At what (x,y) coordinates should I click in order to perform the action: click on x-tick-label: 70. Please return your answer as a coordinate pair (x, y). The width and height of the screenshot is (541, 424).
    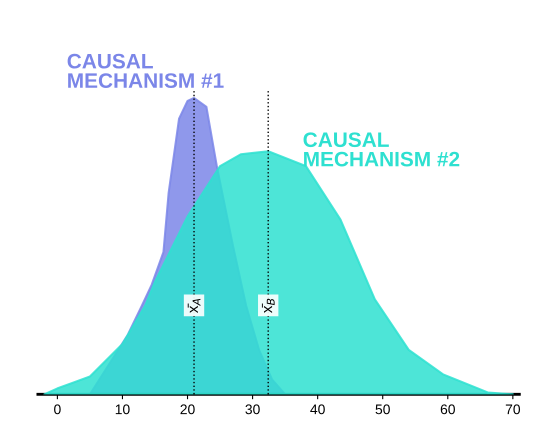
    Looking at the image, I should click on (513, 409).